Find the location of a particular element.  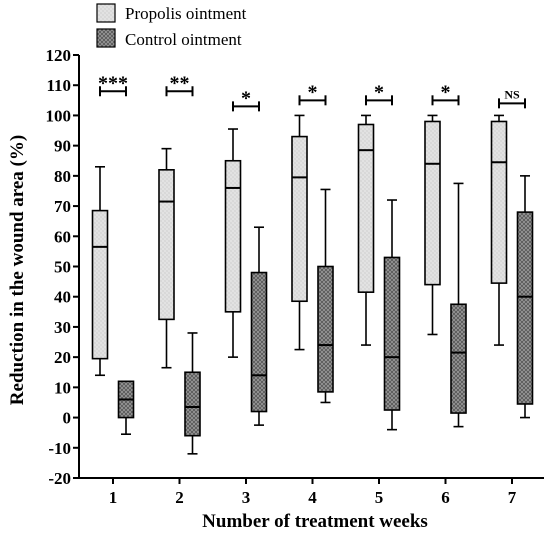

legend: Propolis ointment Control ointment is located at coordinates (171, 26).